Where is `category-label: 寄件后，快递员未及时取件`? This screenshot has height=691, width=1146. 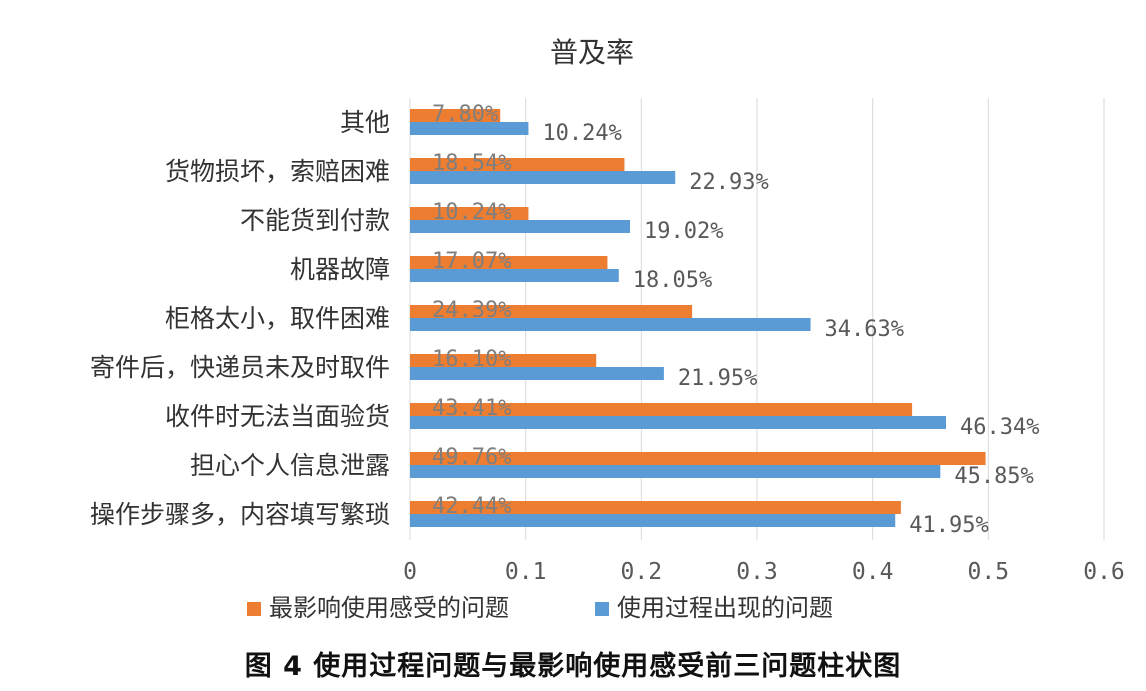
category-label: 寄件后，快递员未及时取件 is located at coordinates (240, 367).